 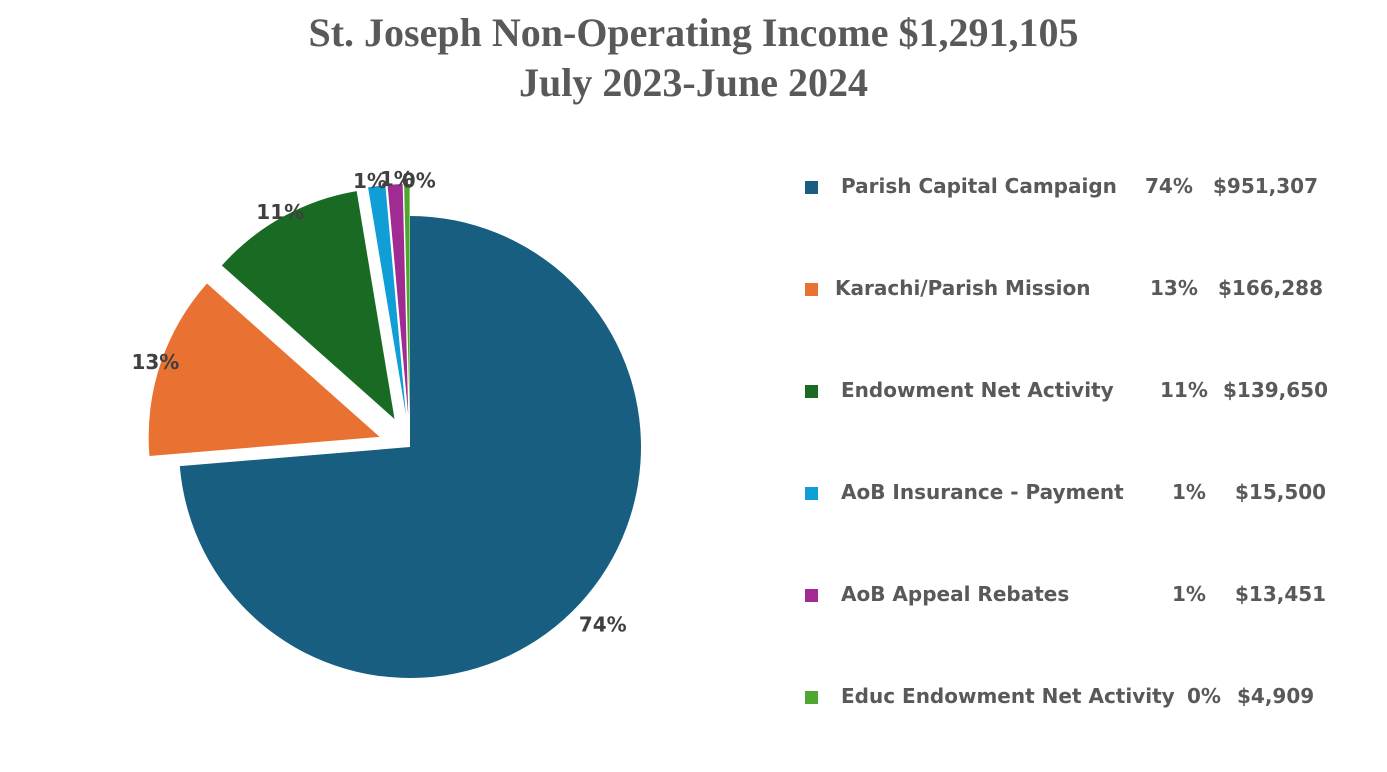 I want to click on chart-title-line-2: July 2023-June 2024, so click(x=693, y=82).